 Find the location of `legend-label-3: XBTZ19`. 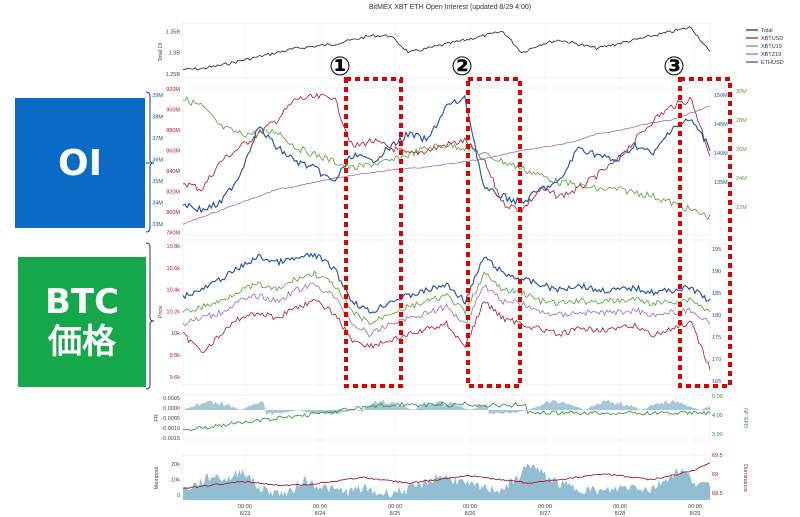

legend-label-3: XBTZ19 is located at coordinates (771, 55).